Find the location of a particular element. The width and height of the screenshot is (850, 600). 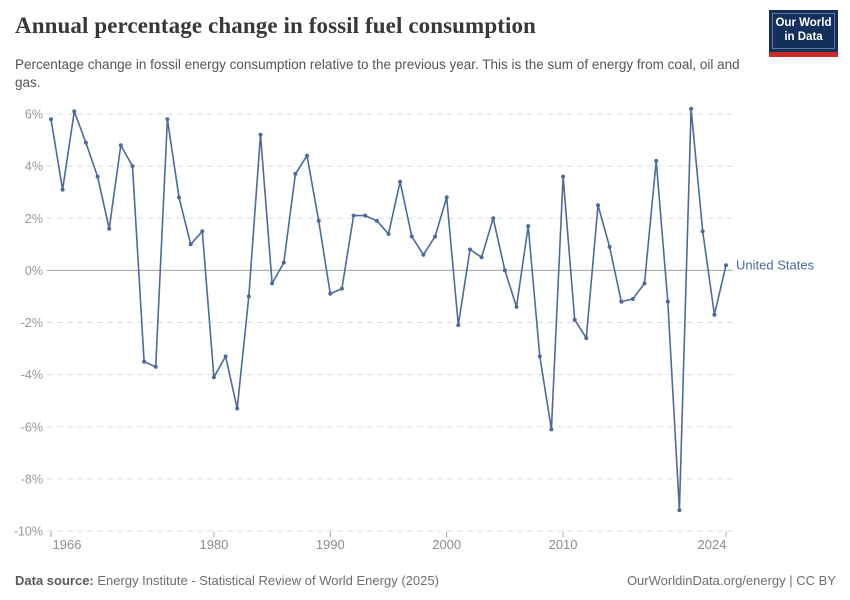

owid-logo-box: Our World in Data is located at coordinates (803, 31).